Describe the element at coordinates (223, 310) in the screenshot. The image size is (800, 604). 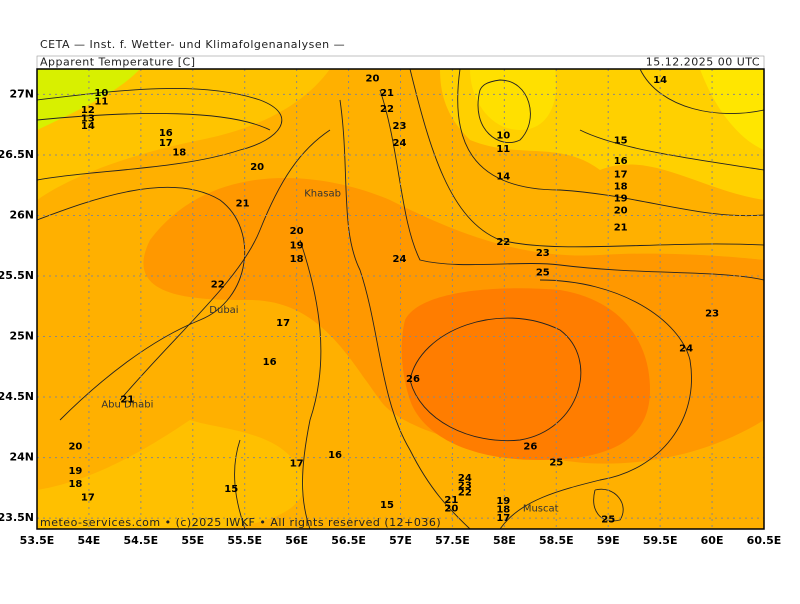
I see `city-label: Dubai` at that location.